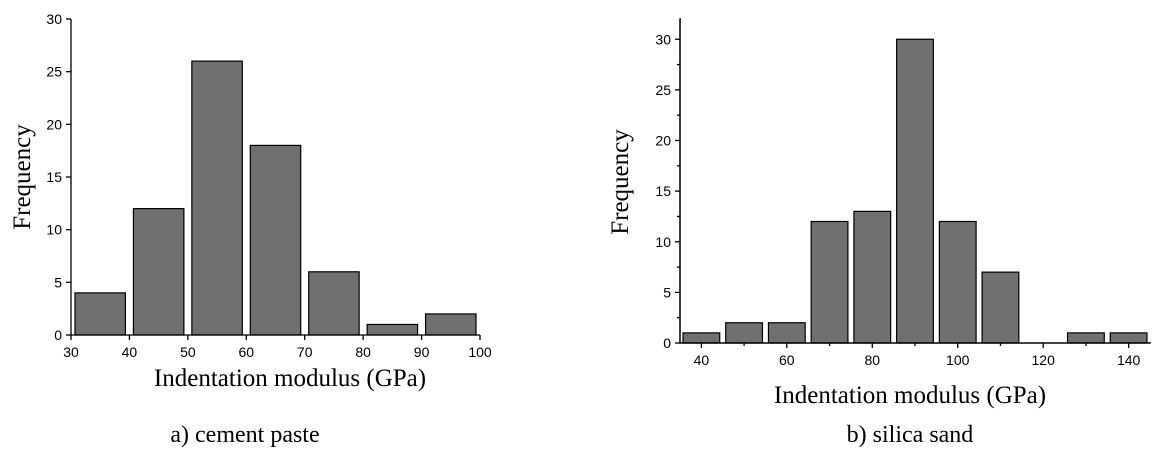  What do you see at coordinates (1129, 360) in the screenshot?
I see `x-tick-label: 140` at bounding box center [1129, 360].